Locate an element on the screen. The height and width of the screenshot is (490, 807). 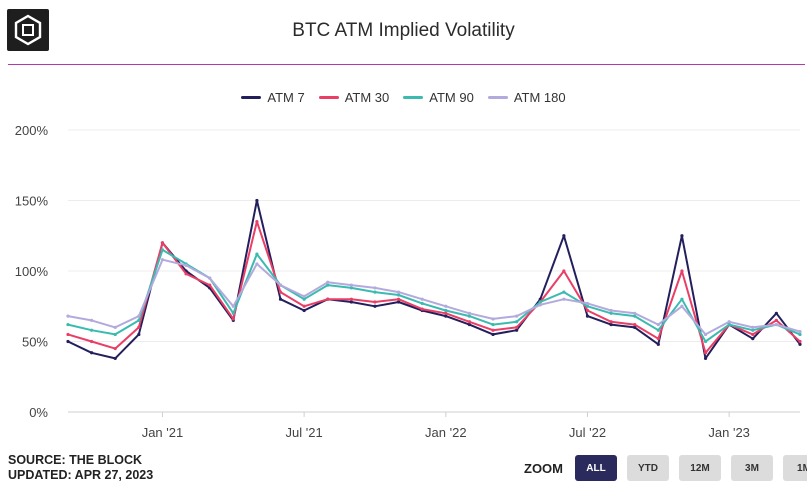
chart-legend: ATM 7 ATM 30 ATM 90 ATM 180 is located at coordinates (403, 97).